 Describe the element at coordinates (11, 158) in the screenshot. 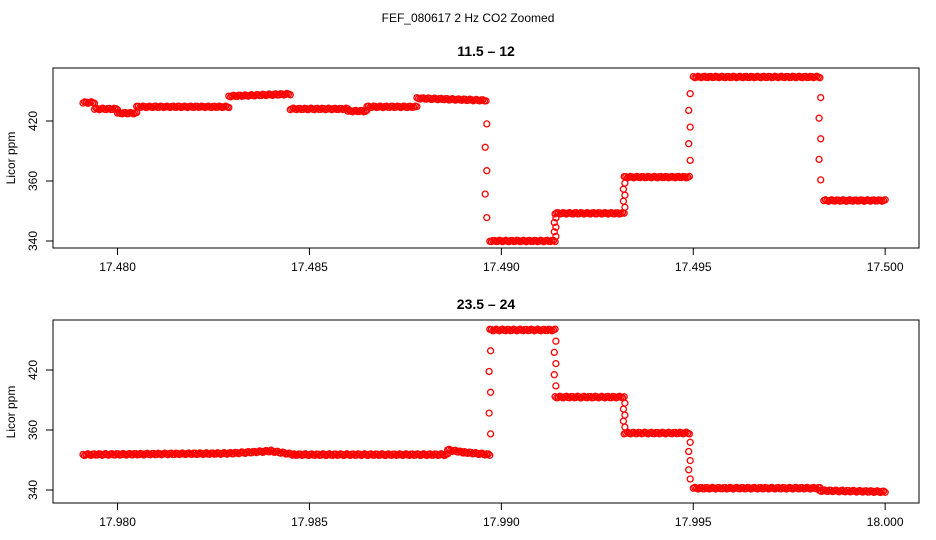

I see `panel-1-ylabel: Licor ppm` at that location.